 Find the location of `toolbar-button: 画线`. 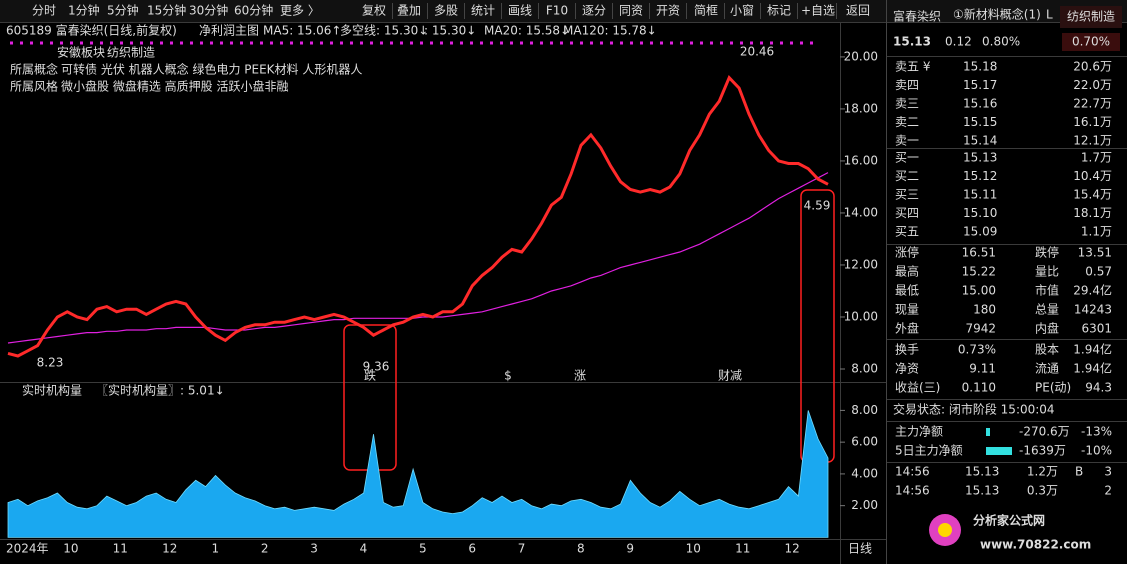

toolbar-button: 画线 is located at coordinates (520, 11).